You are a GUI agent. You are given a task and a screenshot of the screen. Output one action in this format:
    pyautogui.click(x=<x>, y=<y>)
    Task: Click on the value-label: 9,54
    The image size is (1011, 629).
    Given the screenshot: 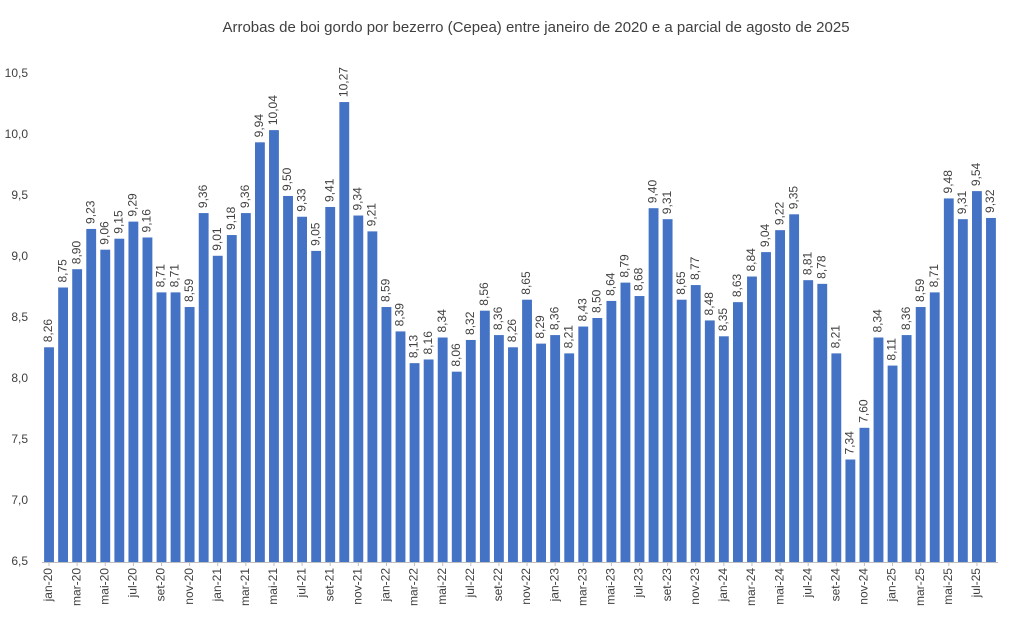 What is the action you would take?
    pyautogui.click(x=976, y=174)
    